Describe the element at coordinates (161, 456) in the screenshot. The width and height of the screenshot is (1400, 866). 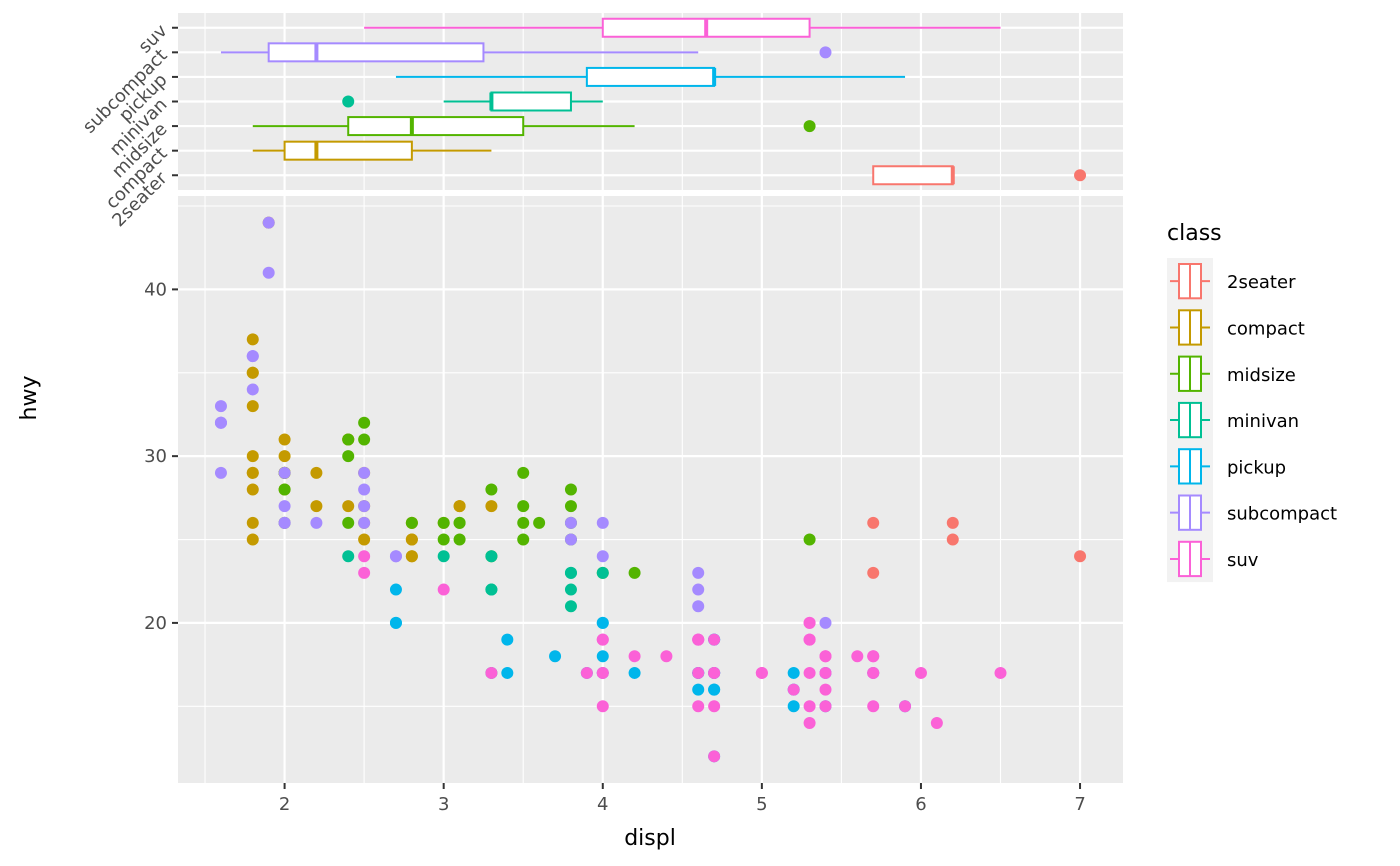
I see `y-axis-ticks: 20 30 40` at that location.